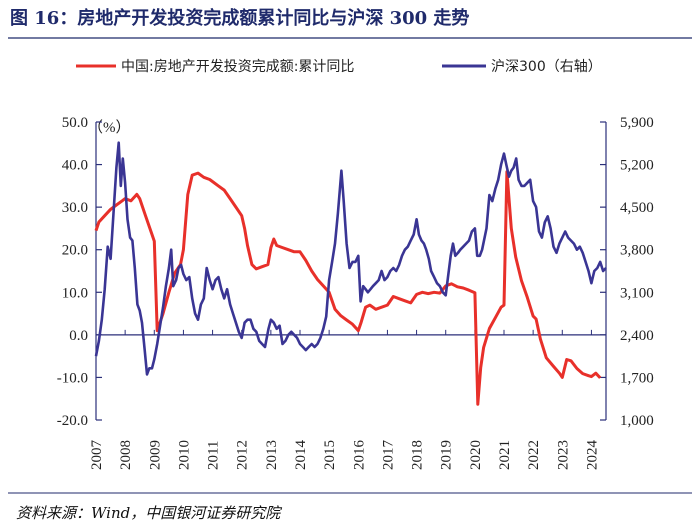 Image resolution: width=700 pixels, height=531 pixels. I want to click on x-tick-label: 2011, so click(214, 455).